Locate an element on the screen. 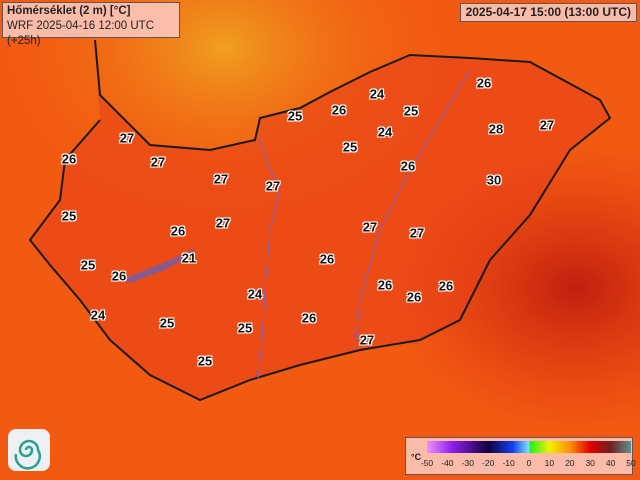 This screenshot has height=480, width=640. legend-tick: 0 is located at coordinates (529, 463).